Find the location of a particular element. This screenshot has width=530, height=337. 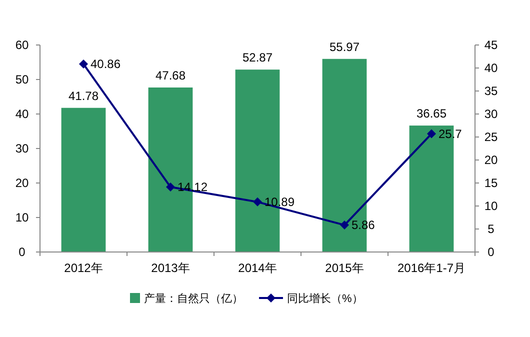

y2-tick-label: 25 is located at coordinates (491, 137).